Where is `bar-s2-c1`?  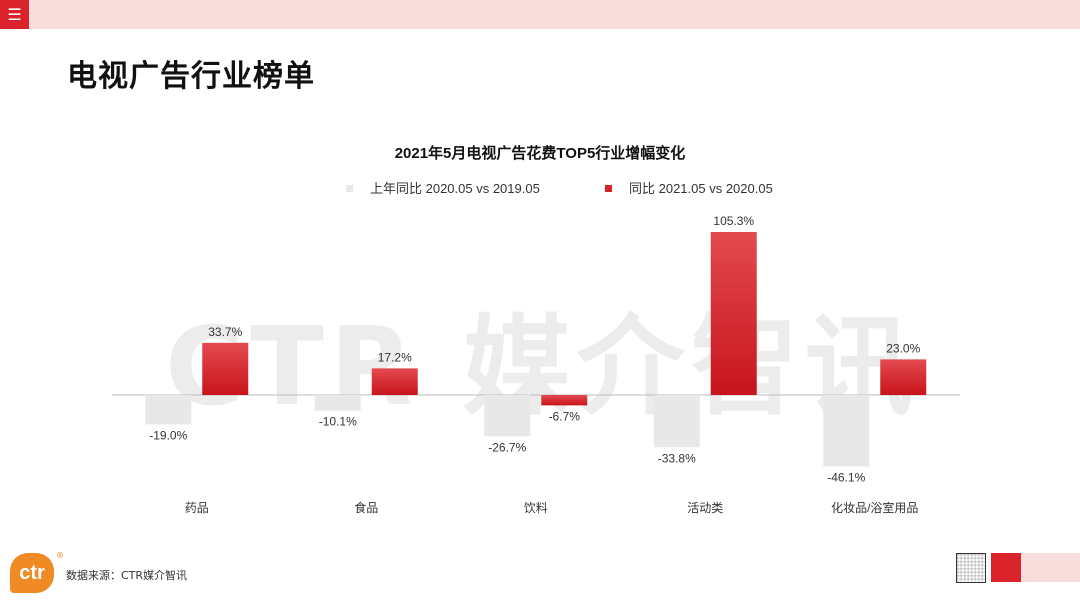 bar-s2-c1 is located at coordinates (225, 368).